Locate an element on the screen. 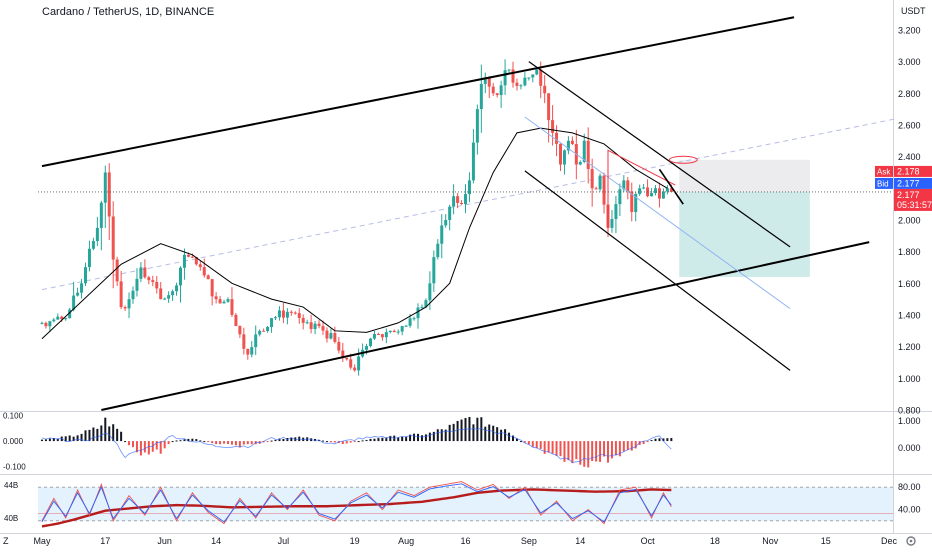 The height and width of the screenshot is (555, 932). time-tick-label: 14 is located at coordinates (580, 541).